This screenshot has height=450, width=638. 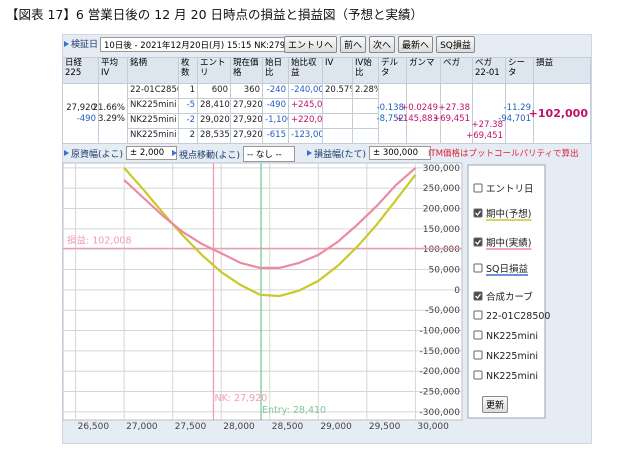 What do you see at coordinates (517, 107) in the screenshot?
I see `summary-value: -11.29` at bounding box center [517, 107].